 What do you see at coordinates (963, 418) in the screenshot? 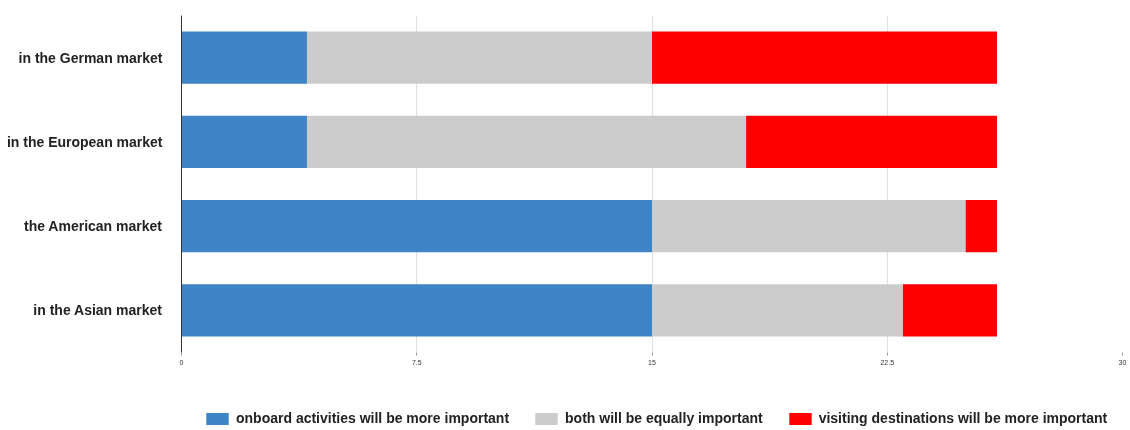
I see `legend-label: visiting destinations will be more important` at bounding box center [963, 418].